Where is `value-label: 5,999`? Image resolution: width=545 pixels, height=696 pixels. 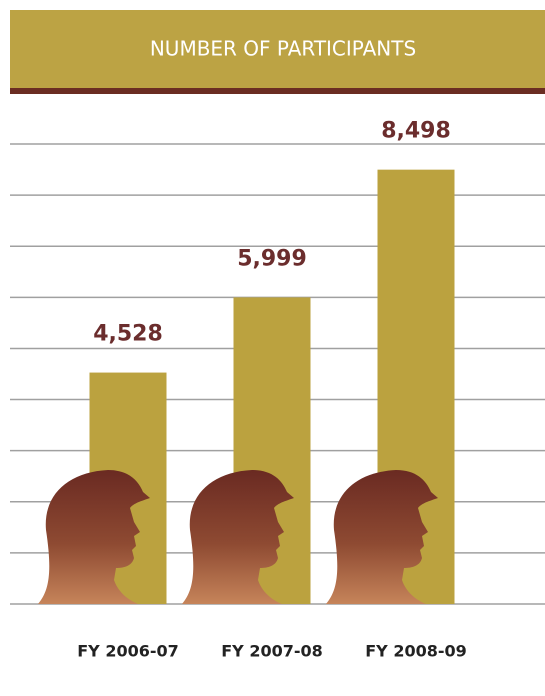
value-label: 5,999 is located at coordinates (272, 258).